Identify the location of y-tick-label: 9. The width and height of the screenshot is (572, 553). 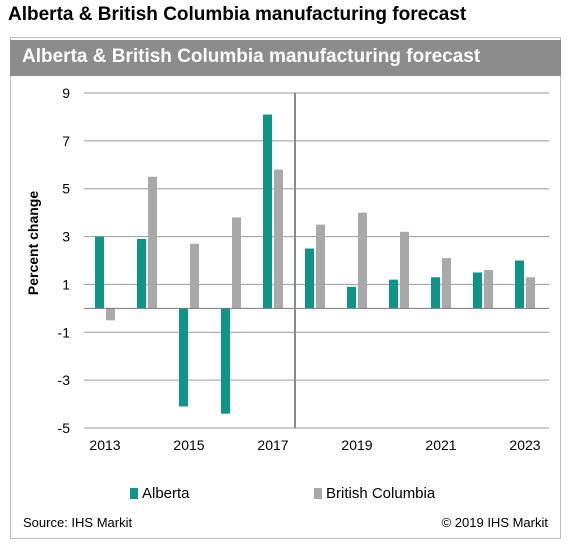
(66, 93).